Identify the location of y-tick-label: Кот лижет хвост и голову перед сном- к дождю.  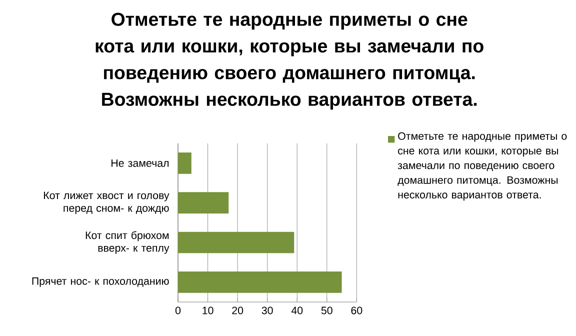
(107, 203).